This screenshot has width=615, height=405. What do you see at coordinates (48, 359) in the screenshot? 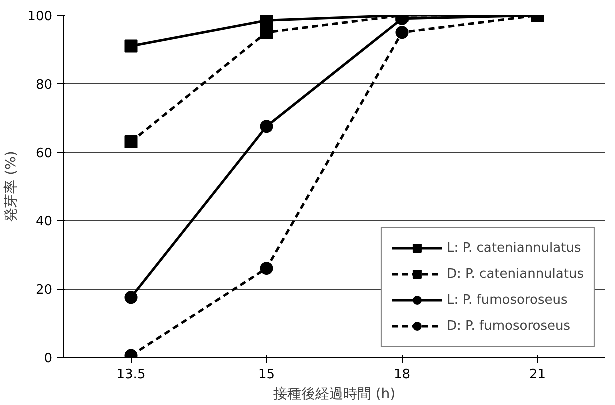
I see `y-tick-label: 0` at bounding box center [48, 359].